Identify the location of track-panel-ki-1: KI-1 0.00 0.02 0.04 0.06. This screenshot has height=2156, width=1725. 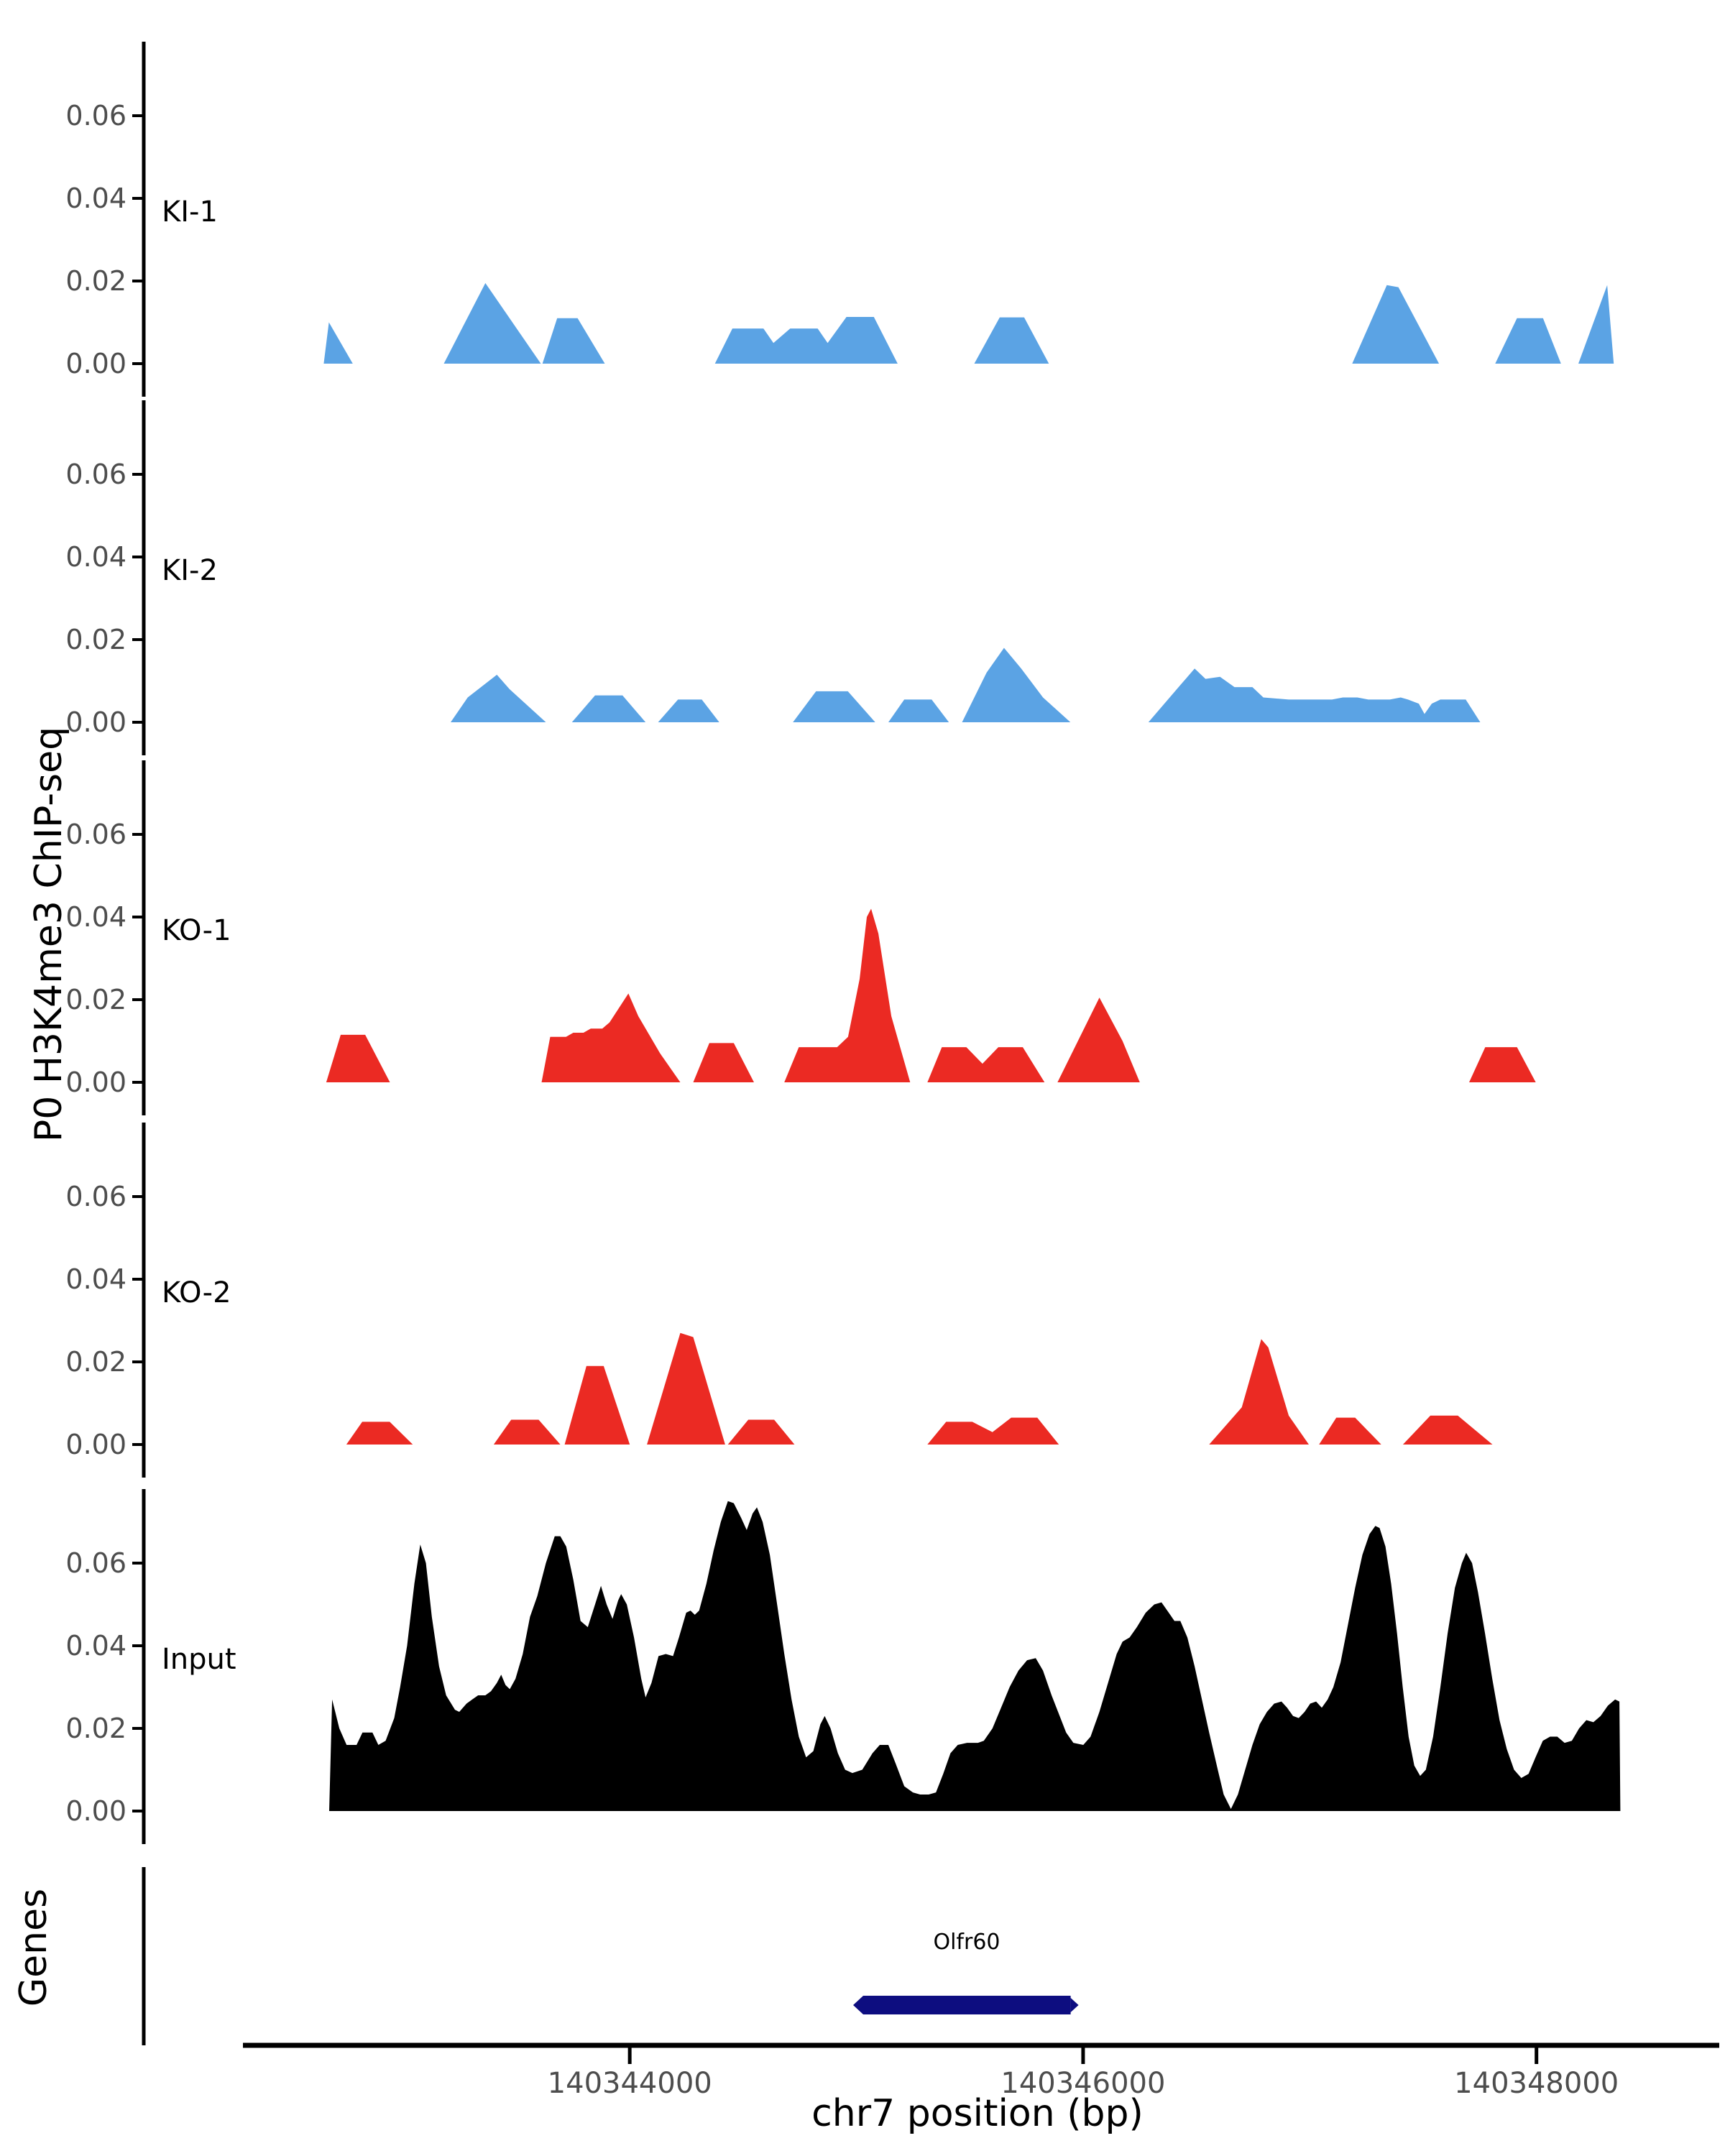
(839, 219).